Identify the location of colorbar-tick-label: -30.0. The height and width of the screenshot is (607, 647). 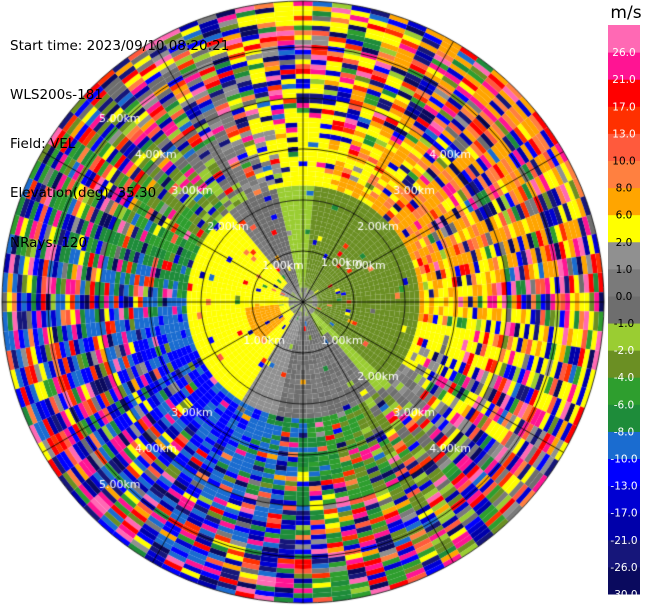
(623, 595).